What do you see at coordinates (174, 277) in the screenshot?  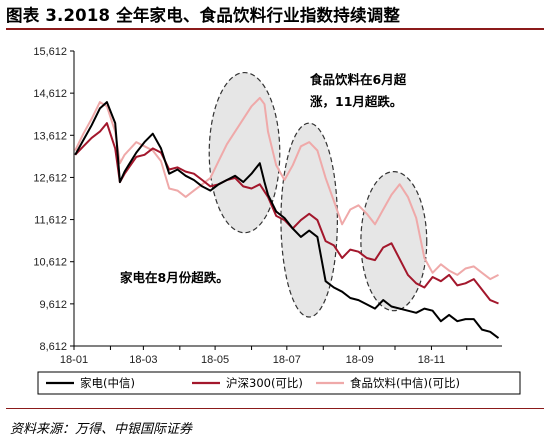 I see `annotation-text: 家电在8月份超跌。` at bounding box center [174, 277].